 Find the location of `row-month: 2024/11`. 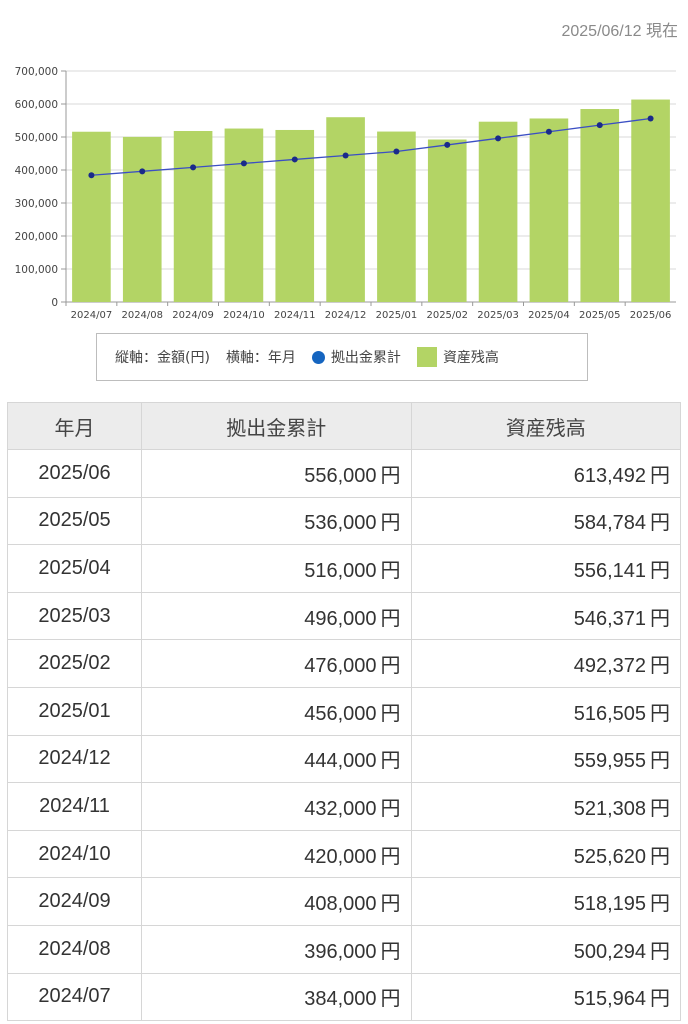

row-month: 2024/11 is located at coordinates (74, 806).